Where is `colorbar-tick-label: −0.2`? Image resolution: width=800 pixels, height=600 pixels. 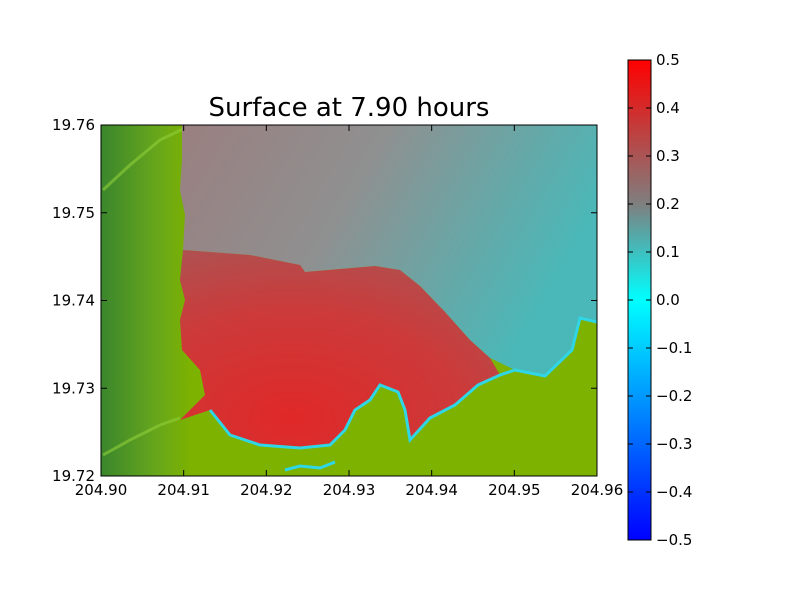
colorbar-tick-label: −0.2 is located at coordinates (674, 396).